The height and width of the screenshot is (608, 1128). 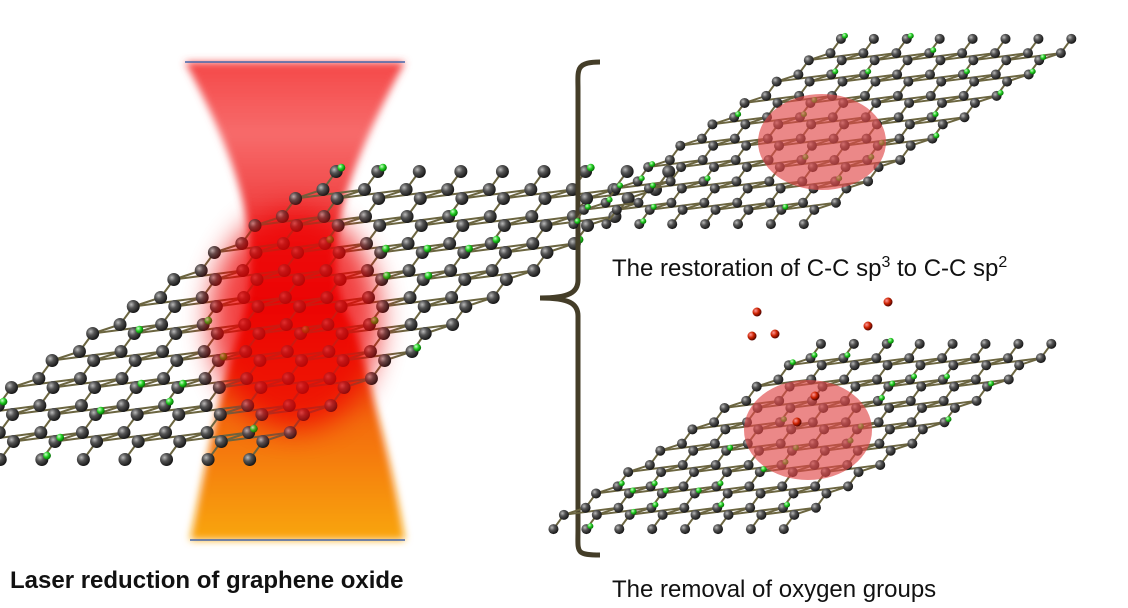 What do you see at coordinates (808, 430) in the screenshot?
I see `reduced-region` at bounding box center [808, 430].